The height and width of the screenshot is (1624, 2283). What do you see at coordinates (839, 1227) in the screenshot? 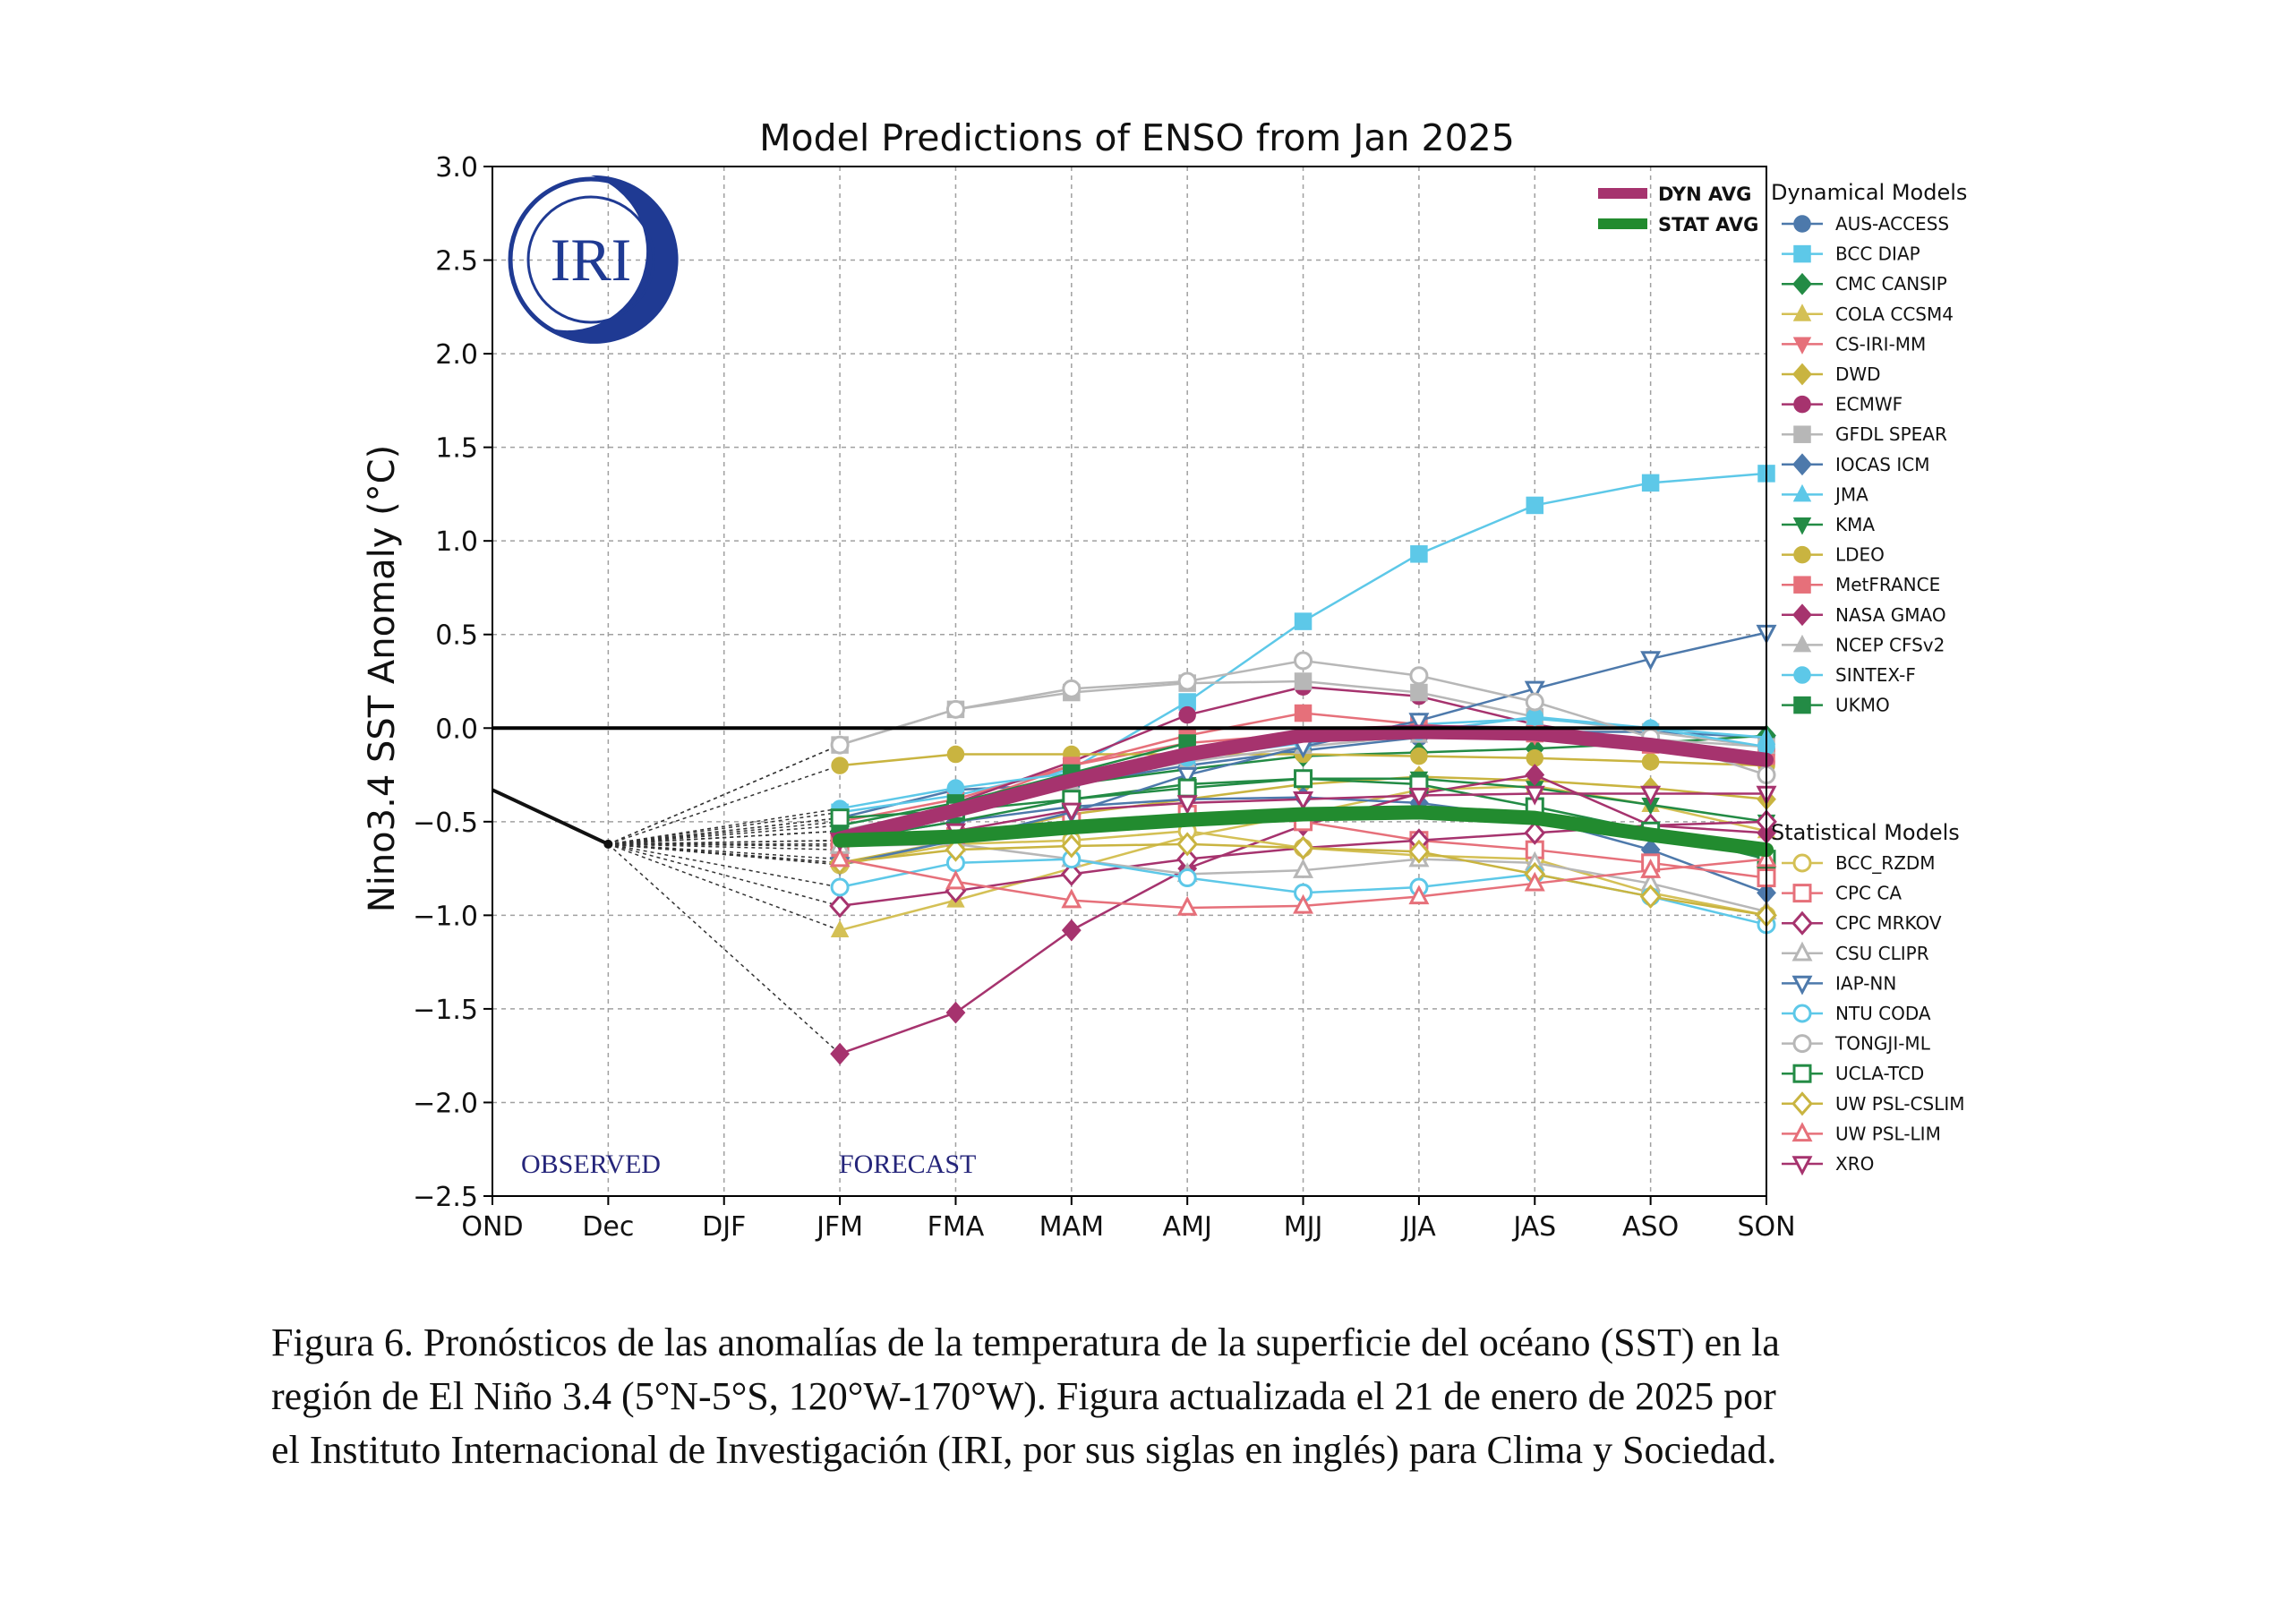
I see `x-tick-label: JFM` at bounding box center [839, 1227].